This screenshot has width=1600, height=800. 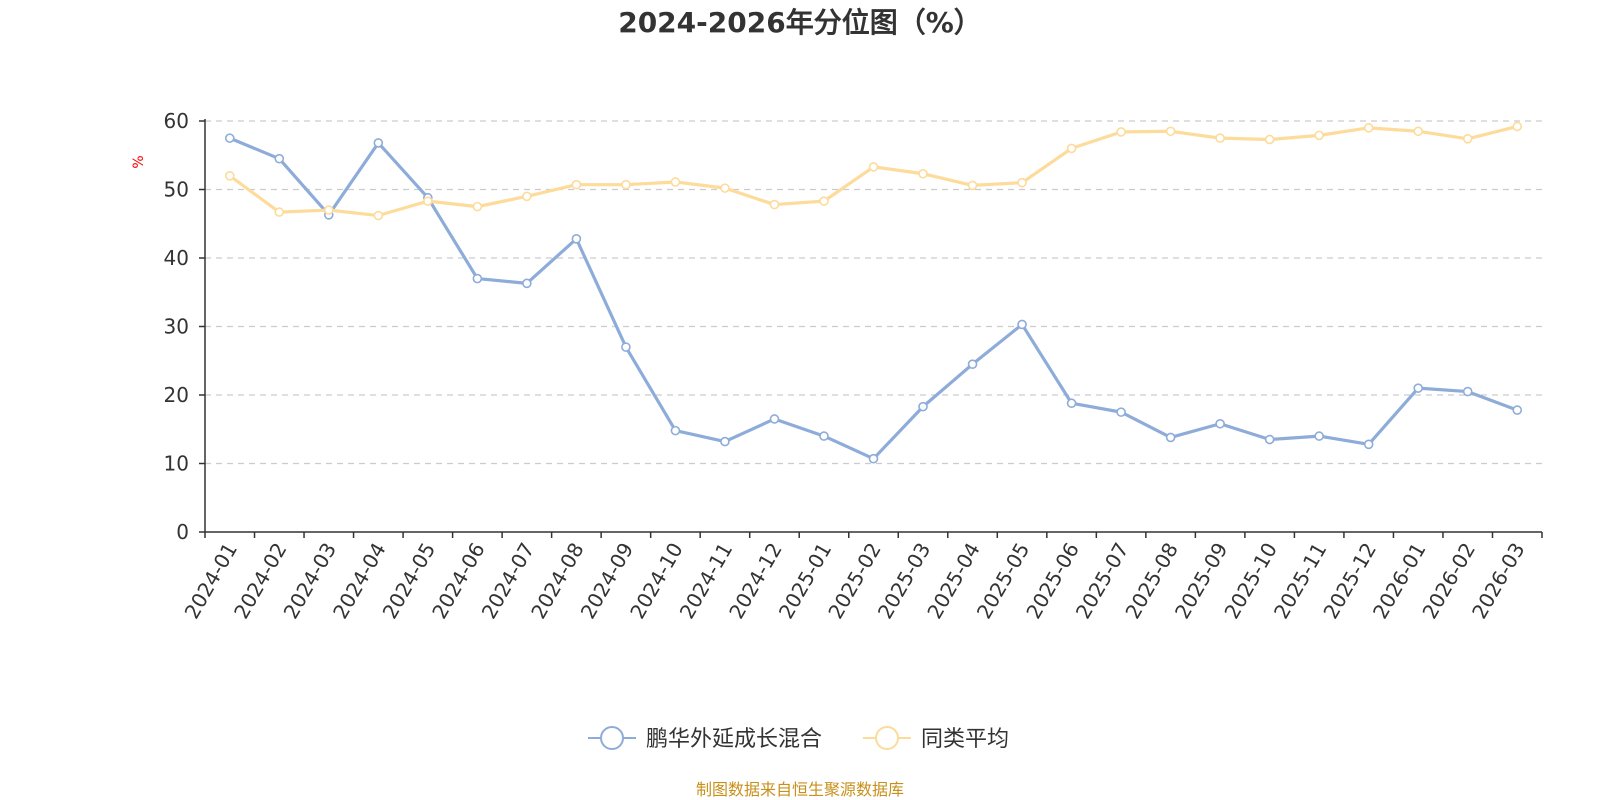 I want to click on y-tick-label: 20, so click(x=176, y=395).